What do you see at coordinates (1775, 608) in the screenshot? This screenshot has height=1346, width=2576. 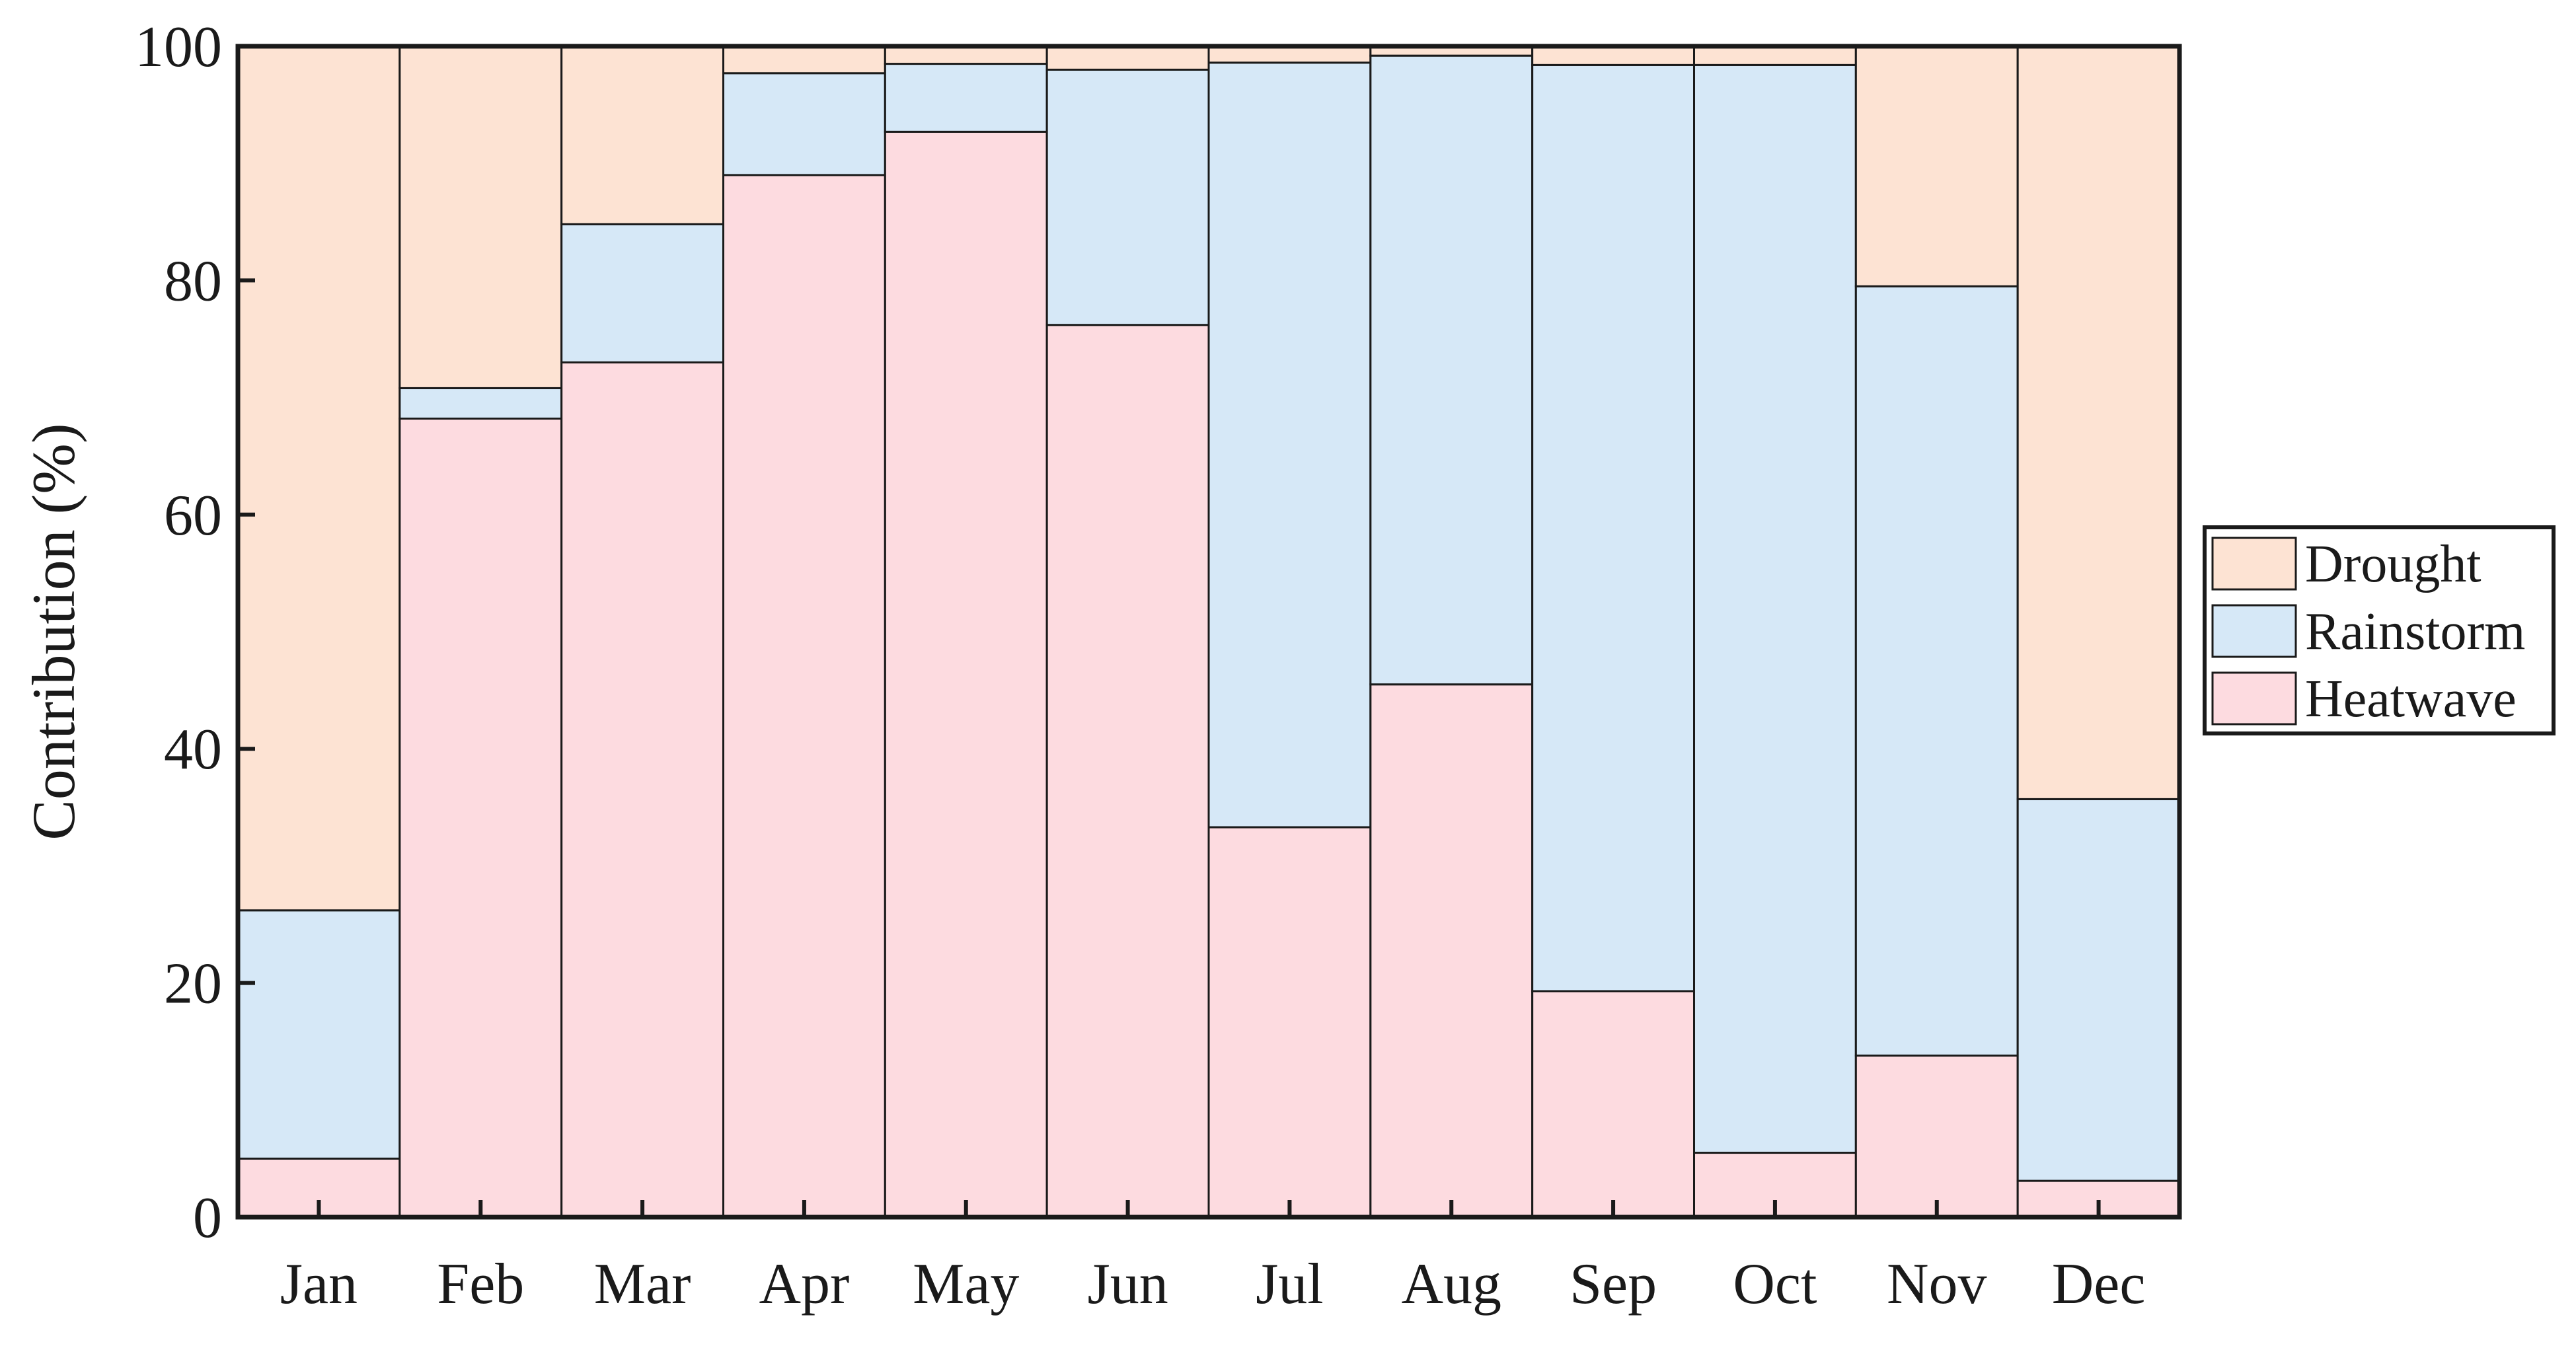 I see `bar-rainstorm-oct` at bounding box center [1775, 608].